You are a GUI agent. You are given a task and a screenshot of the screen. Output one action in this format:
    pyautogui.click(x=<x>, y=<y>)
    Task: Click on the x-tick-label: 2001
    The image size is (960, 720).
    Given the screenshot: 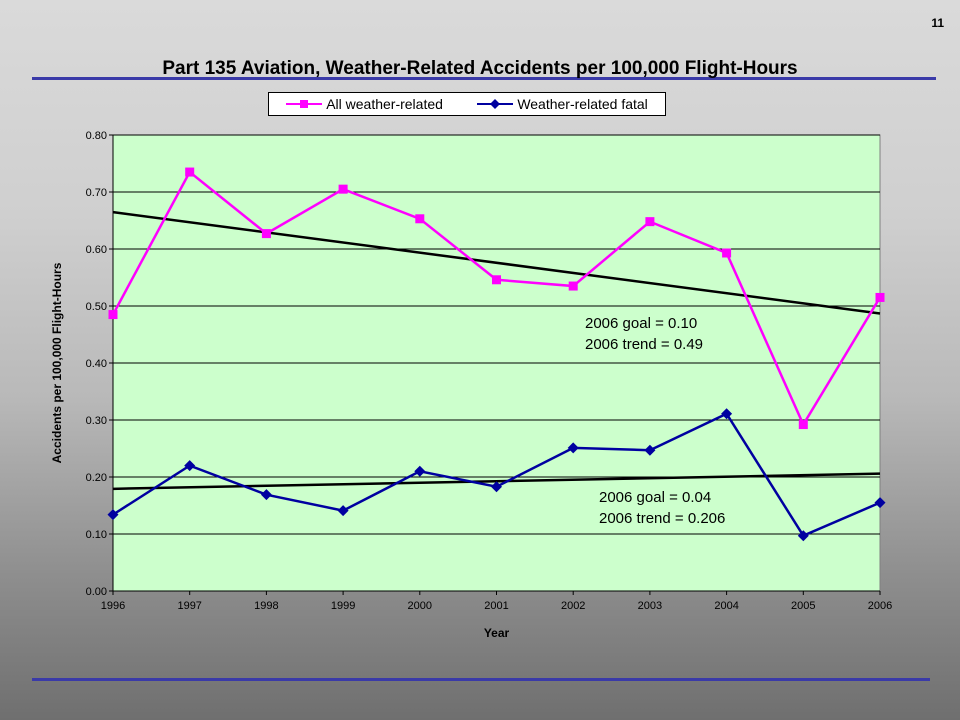 What is the action you would take?
    pyautogui.click(x=496, y=606)
    